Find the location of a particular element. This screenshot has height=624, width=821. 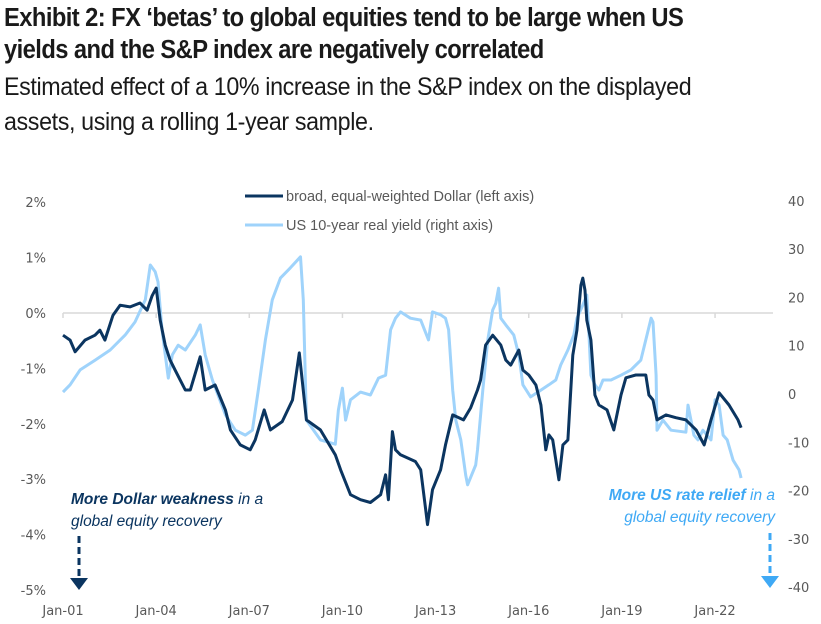

chart-subtitle-line-2: assets, using a rolling 1-year sample. is located at coordinates (189, 122).